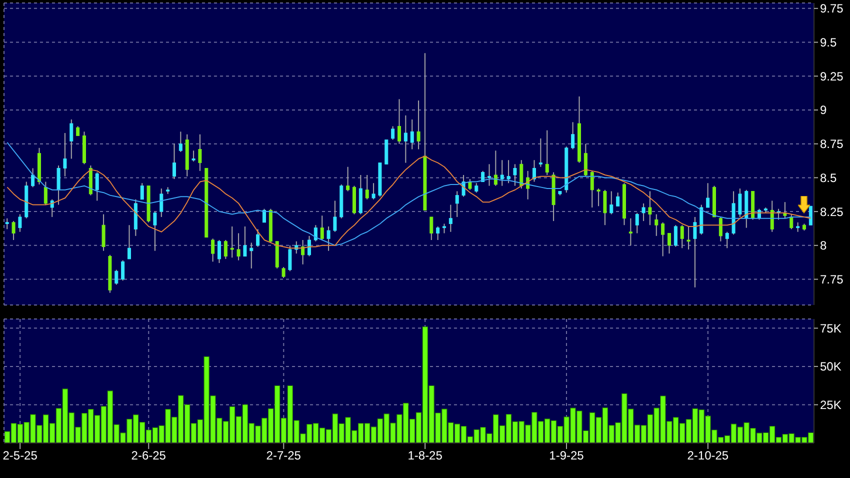 Image resolution: width=850 pixels, height=478 pixels. I want to click on x-tick-label: 2-6-25, so click(148, 455).